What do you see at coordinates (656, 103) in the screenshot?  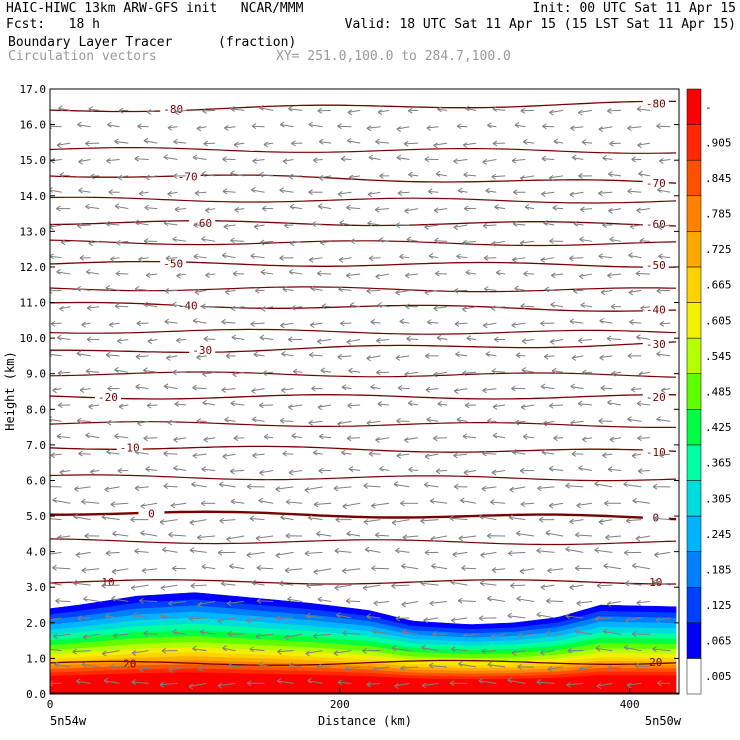 I see `isotherm-label: -80` at bounding box center [656, 103].